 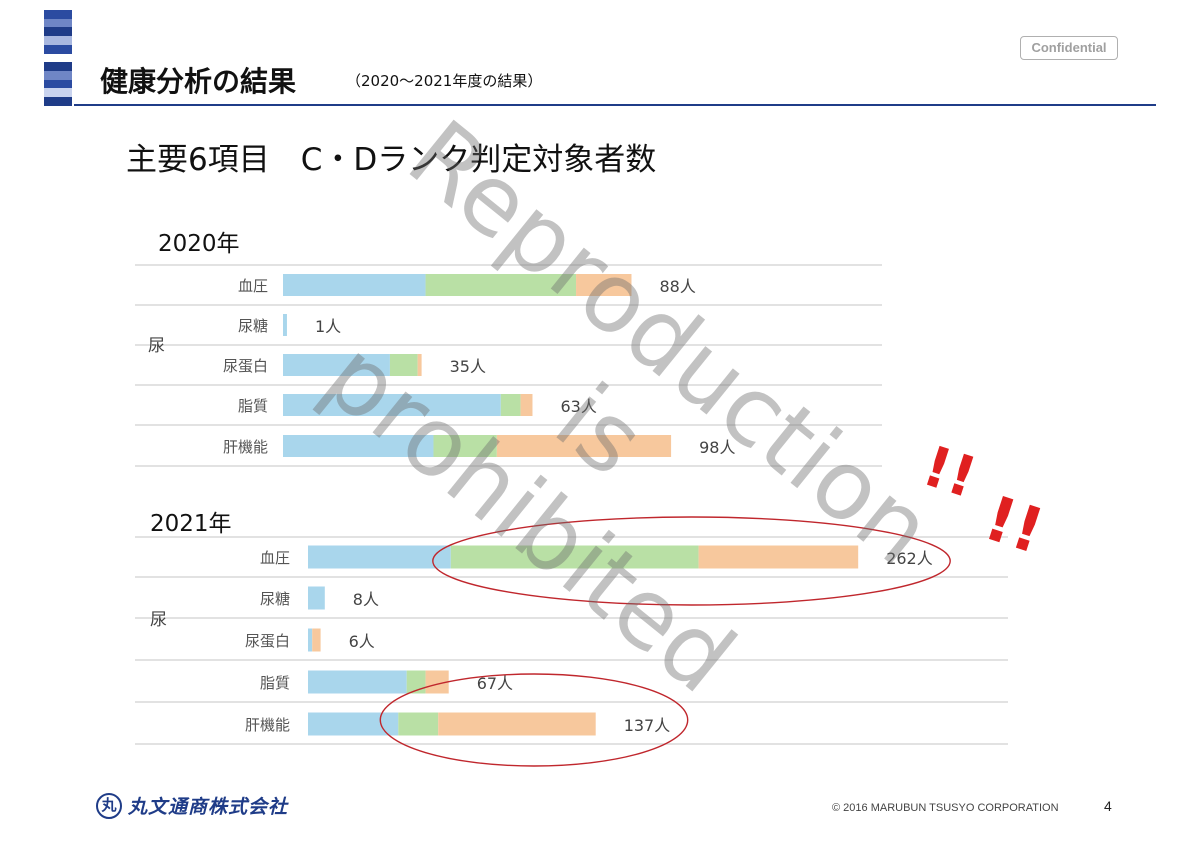 What do you see at coordinates (366, 599) in the screenshot?
I see `value-label: 8人` at bounding box center [366, 599].